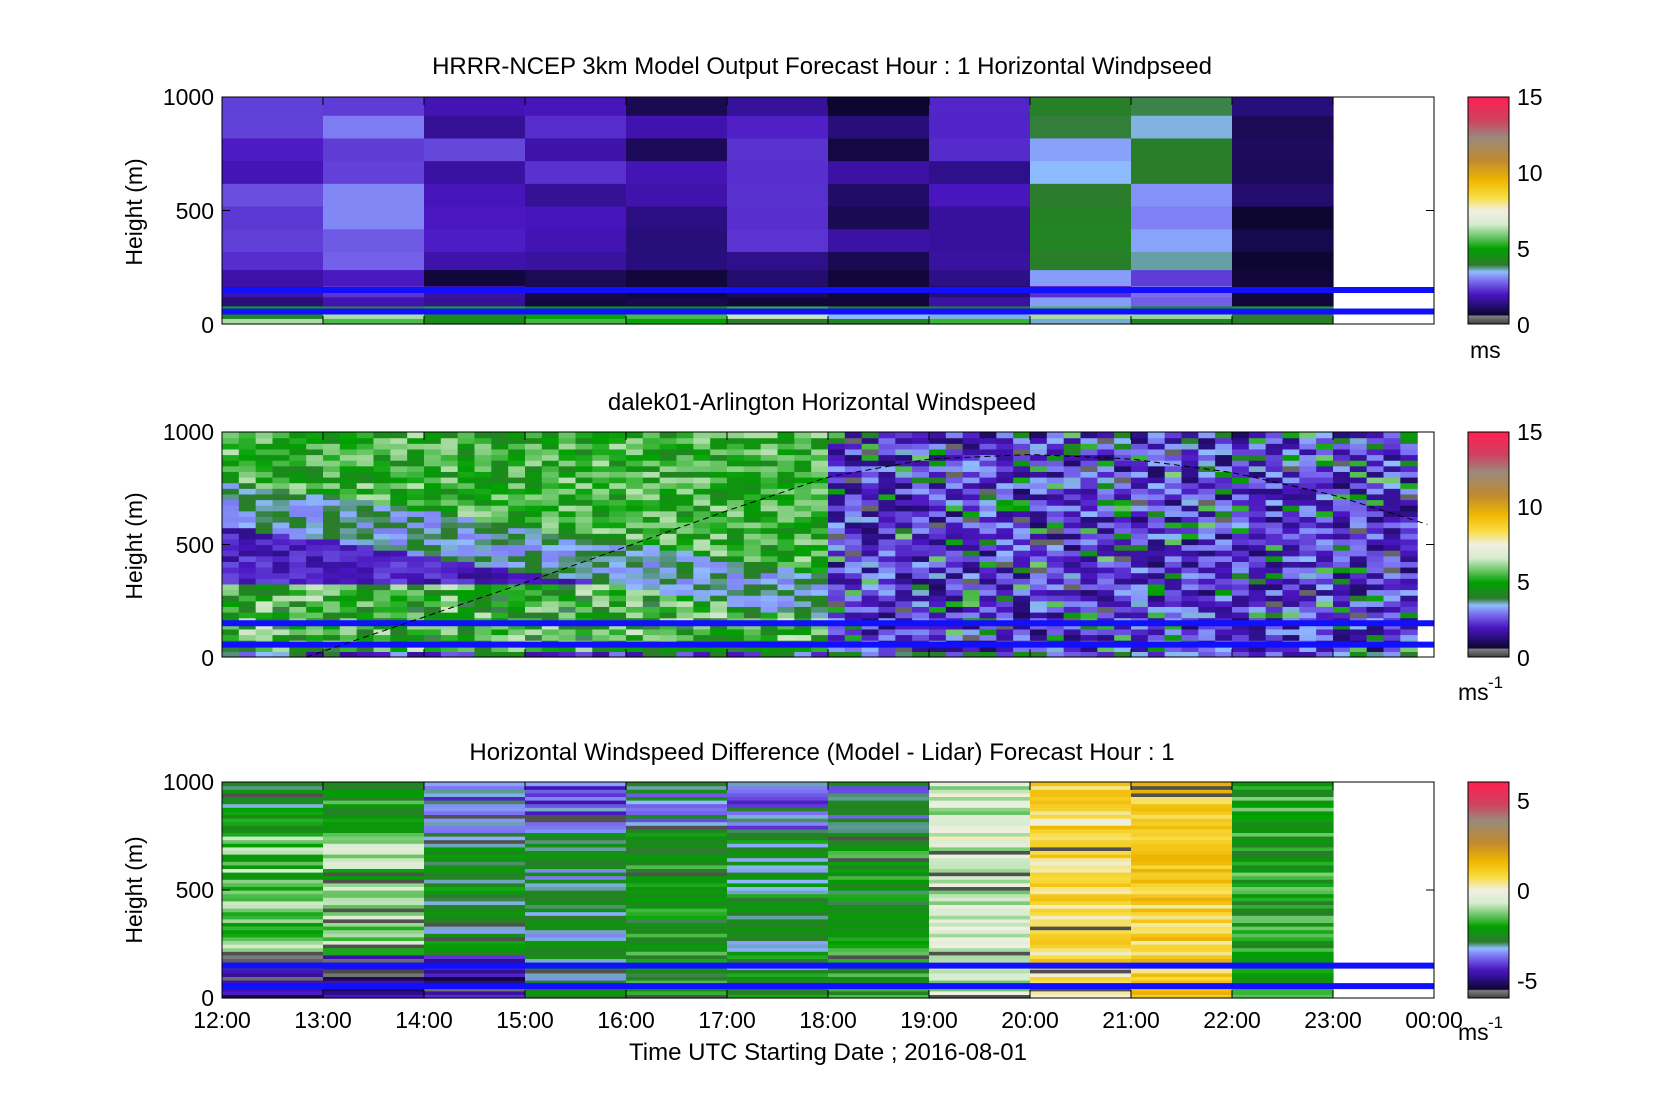 Image resolution: width=1680 pixels, height=1102 pixels. I want to click on panel-lidar-ytick-0: 0, so click(207, 658).